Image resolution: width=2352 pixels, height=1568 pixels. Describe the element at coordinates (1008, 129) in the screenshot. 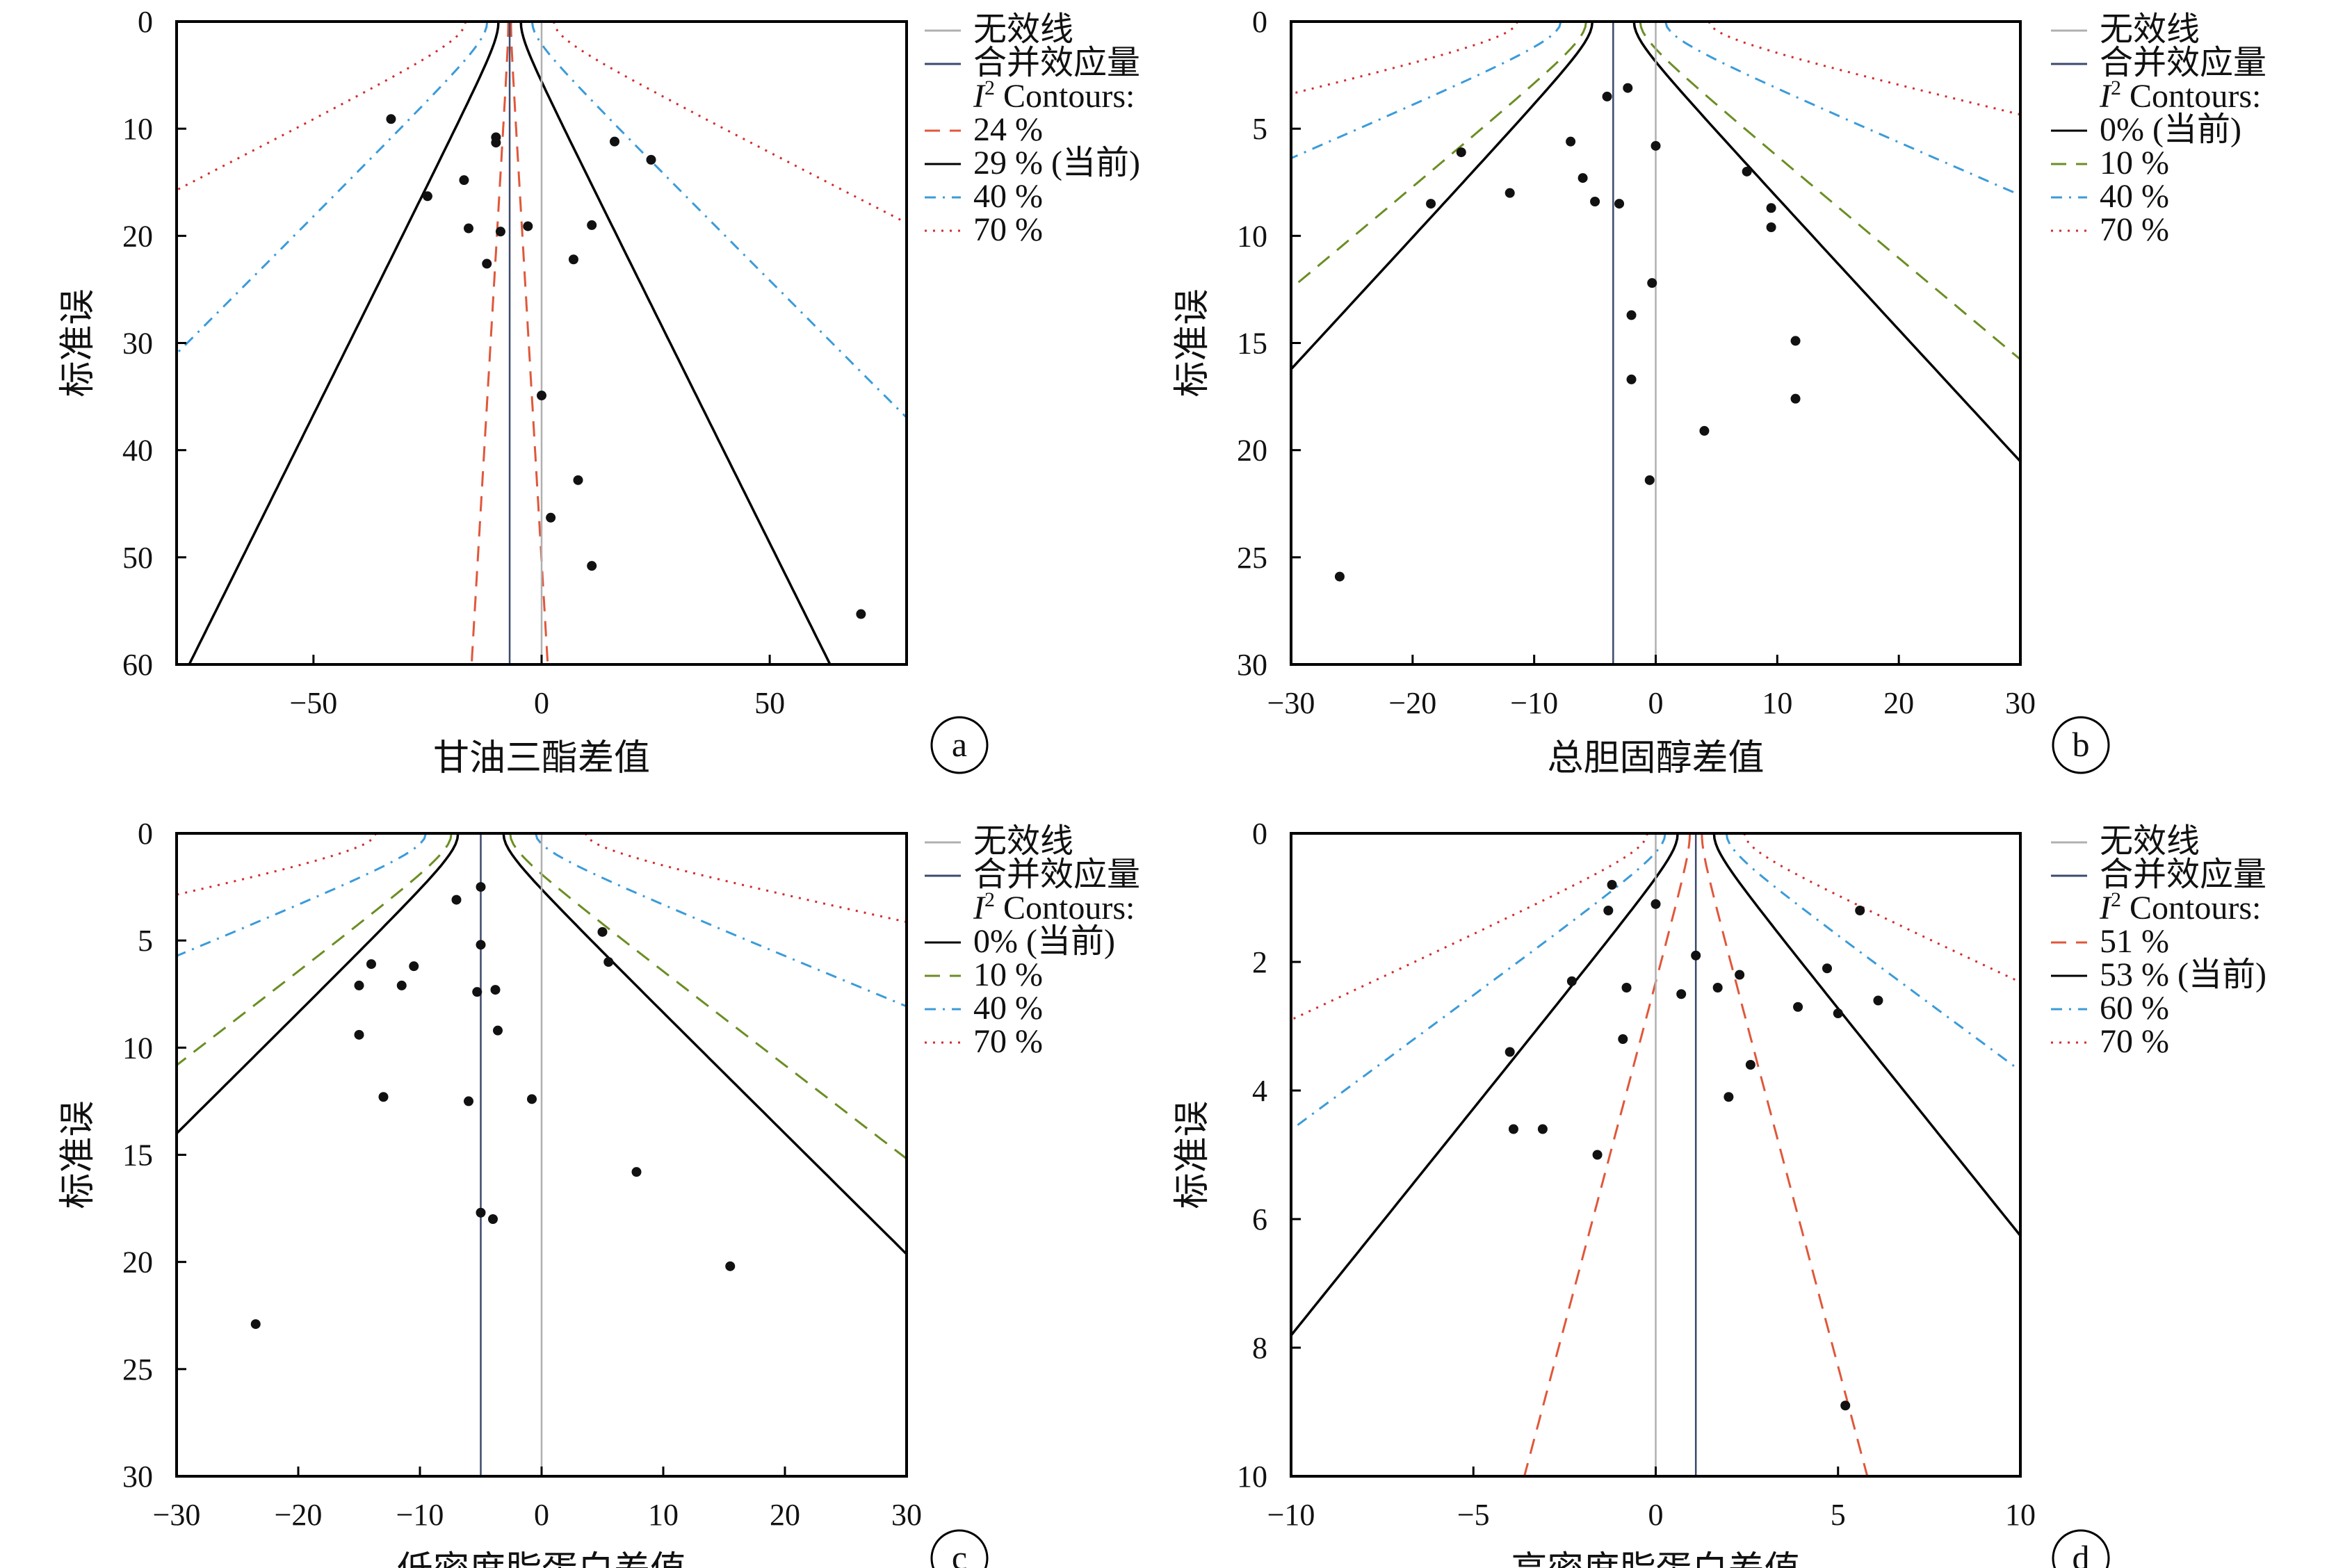

I see `legend-contour-label: 24 %` at that location.